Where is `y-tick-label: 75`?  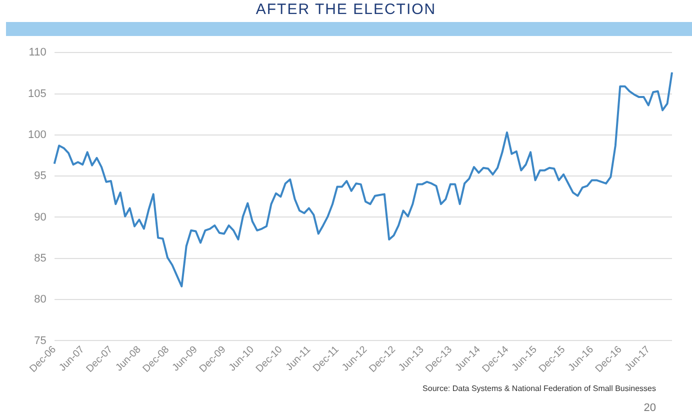
y-tick-label: 75 is located at coordinates (40, 340).